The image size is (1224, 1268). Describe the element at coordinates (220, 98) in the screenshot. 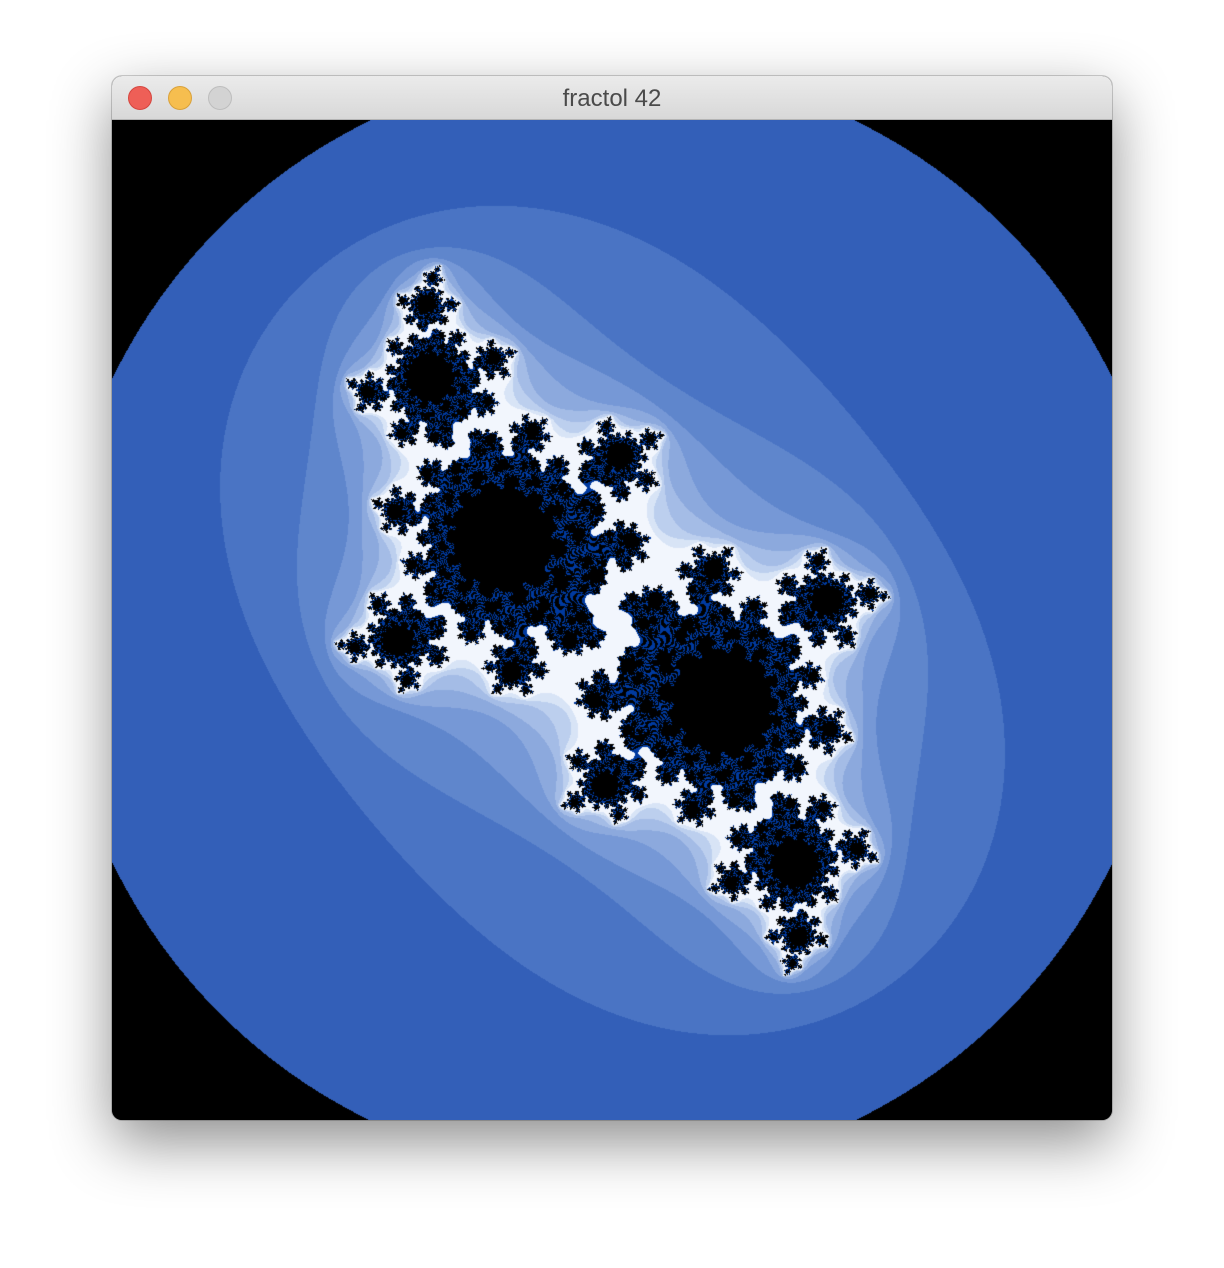

I see `zoom-button` at that location.